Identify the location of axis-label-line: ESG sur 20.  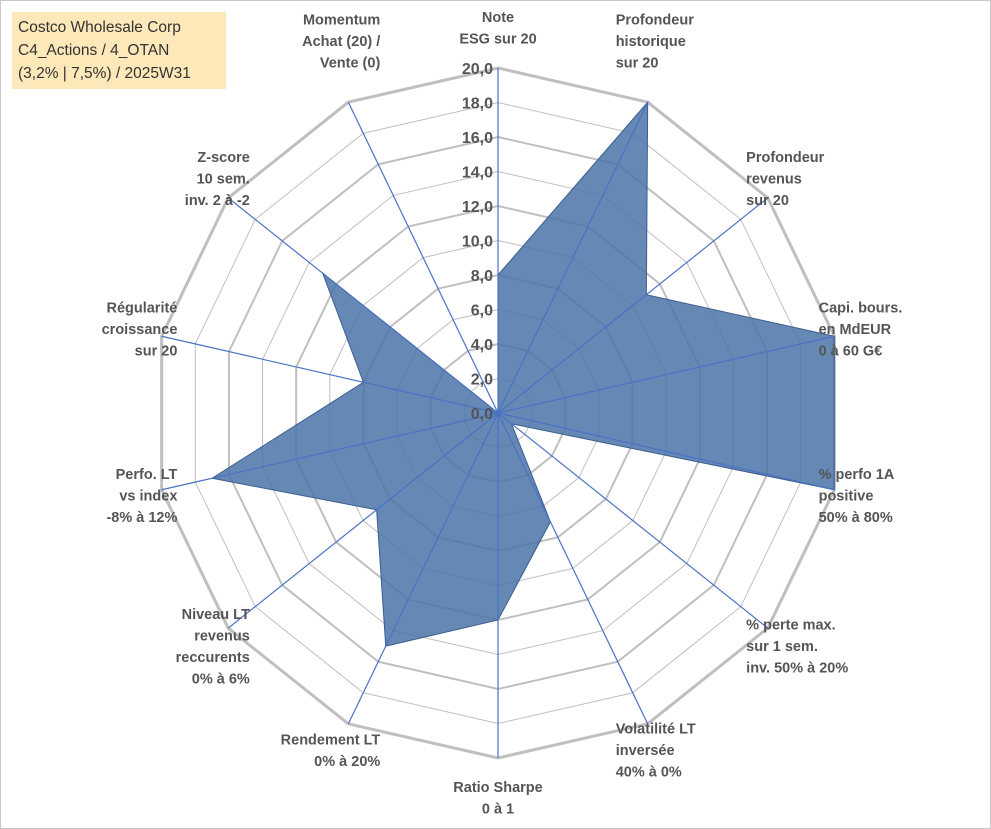
(497, 40).